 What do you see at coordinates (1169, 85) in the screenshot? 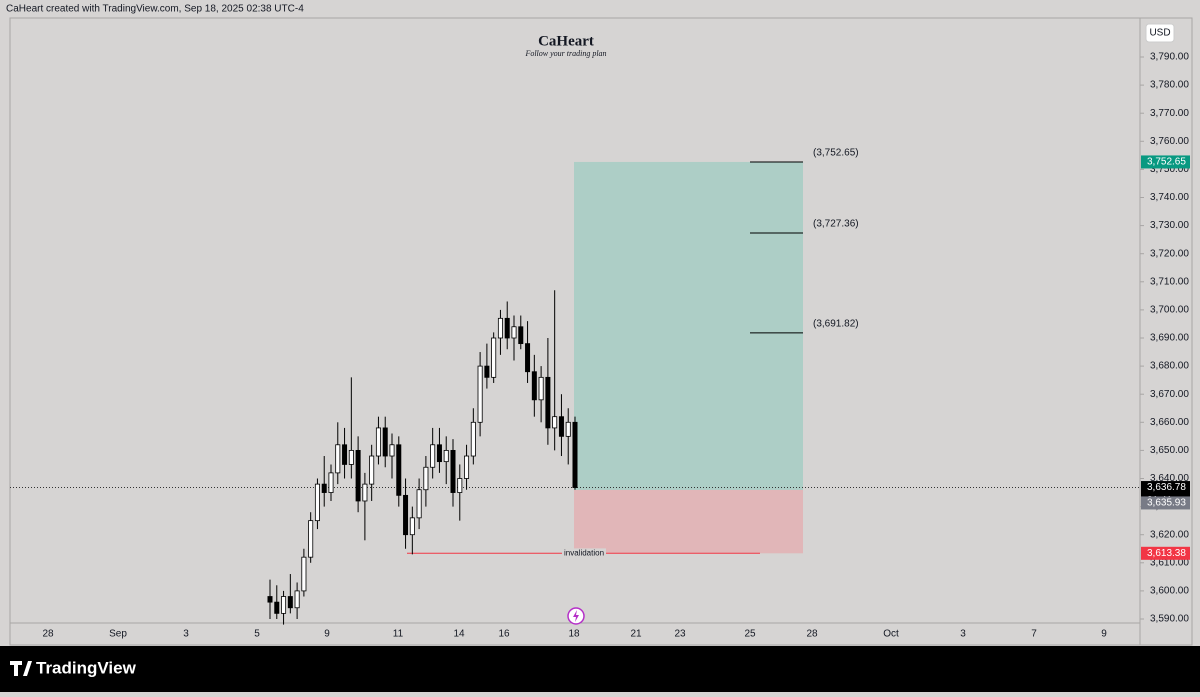
I see `y-tick-label: 3,780.00` at bounding box center [1169, 85].